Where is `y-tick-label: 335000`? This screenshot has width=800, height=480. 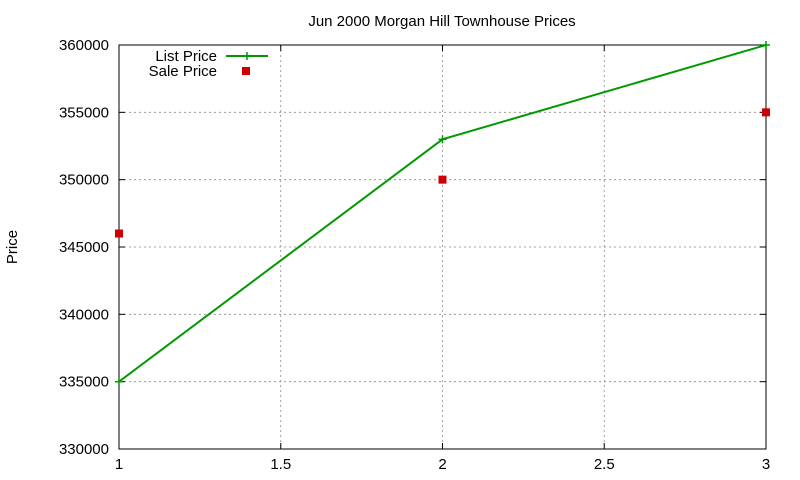 y-tick-label: 335000 is located at coordinates (84, 382).